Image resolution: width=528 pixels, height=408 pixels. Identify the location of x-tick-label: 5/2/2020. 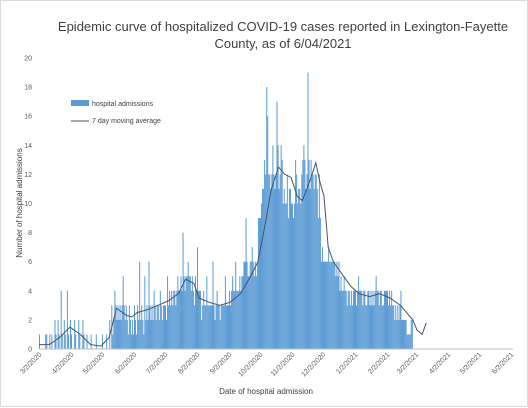
(94, 363).